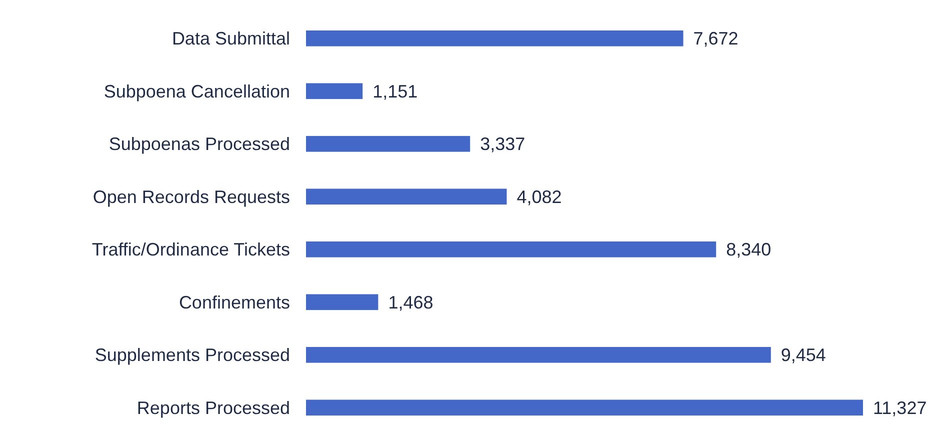  Describe the element at coordinates (213, 408) in the screenshot. I see `y-tick-label: Reports Processed` at that location.